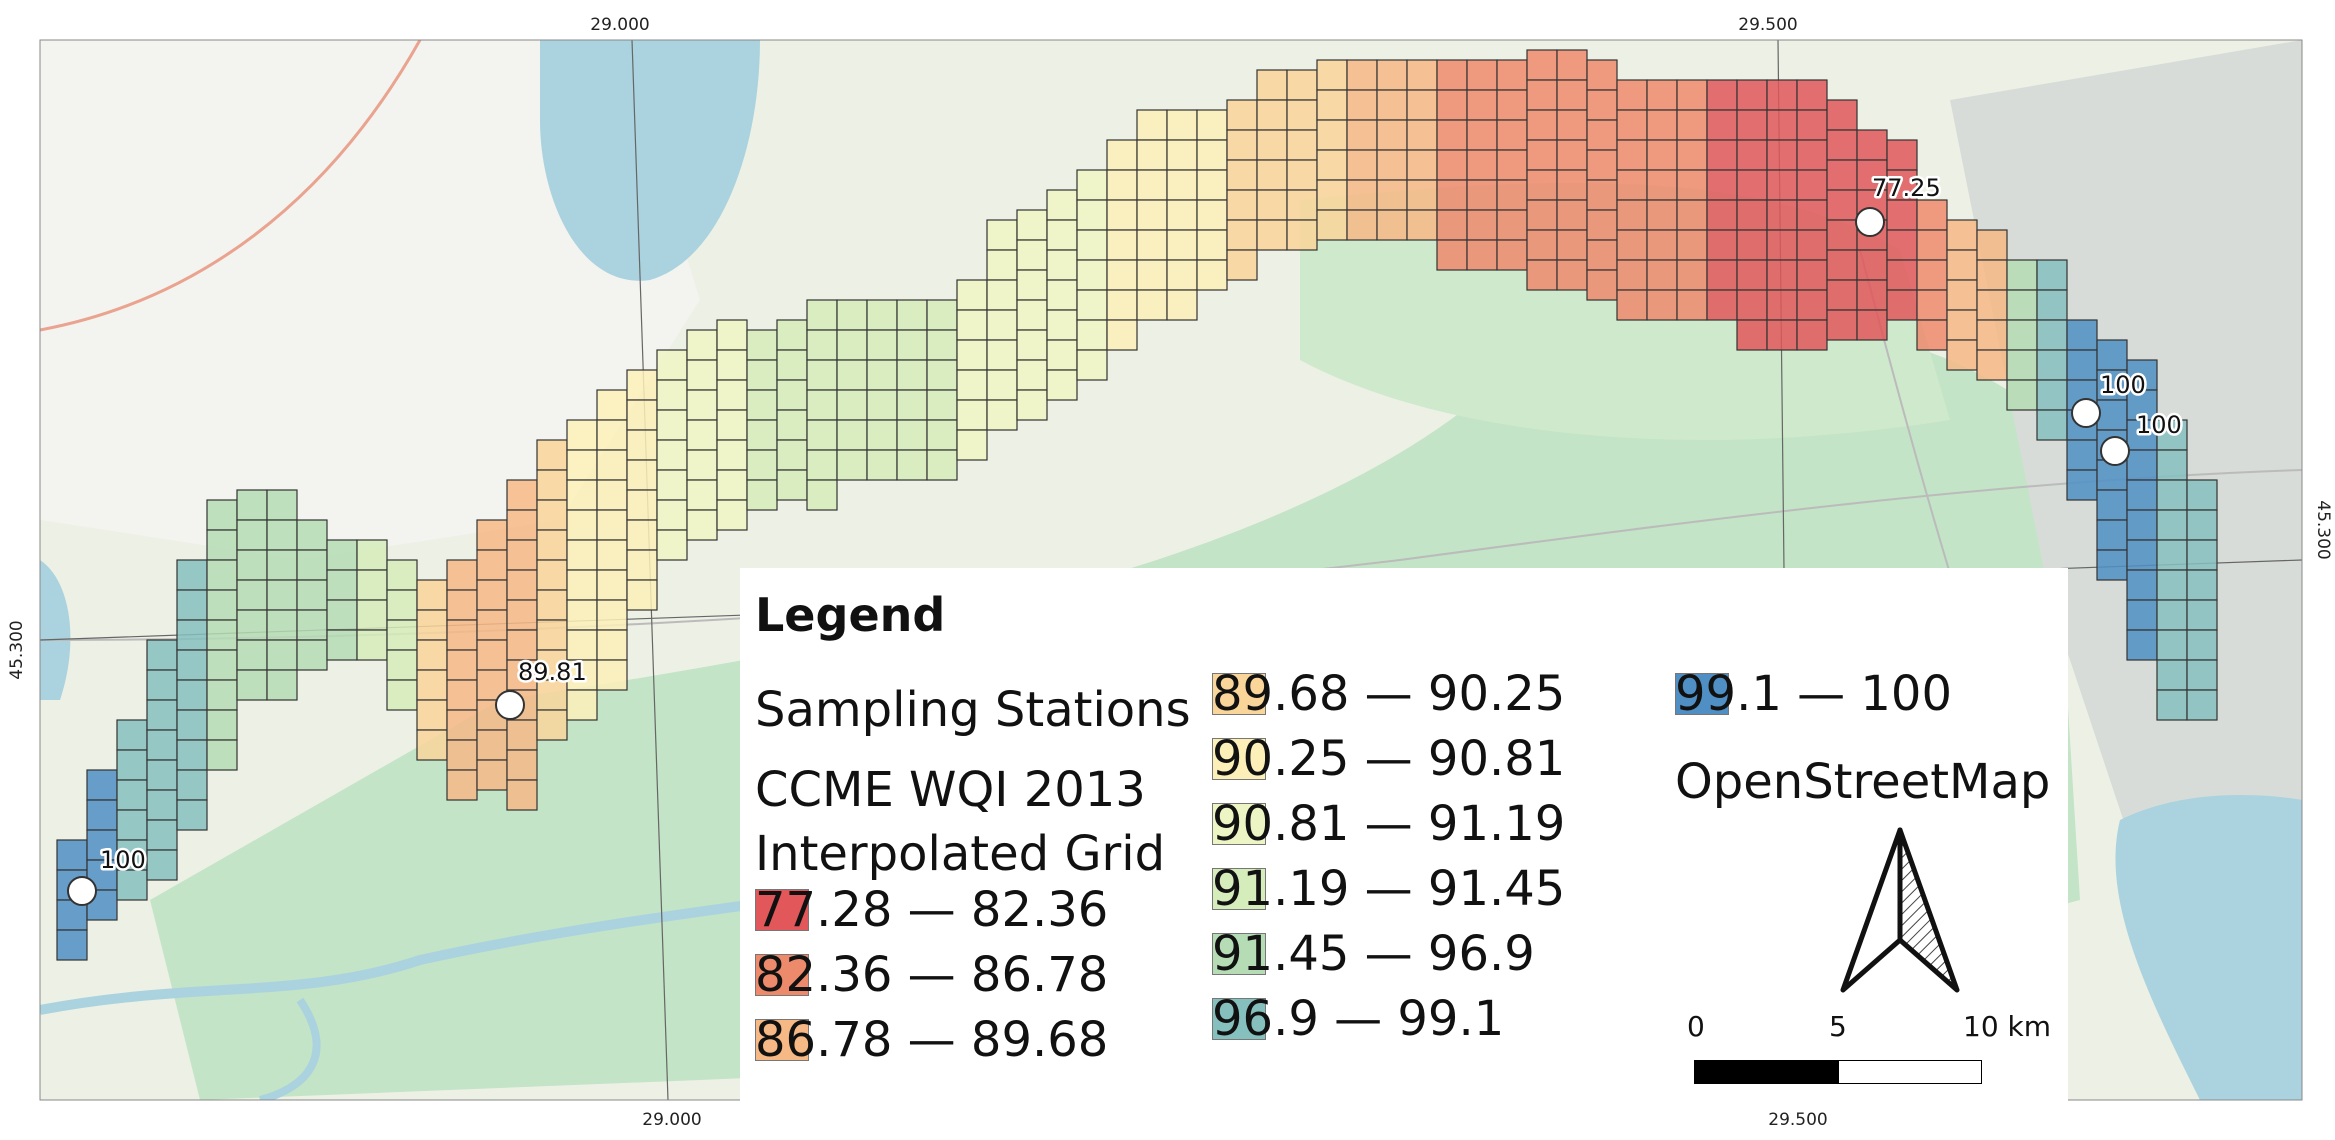  I want to click on station-label: 89.81, so click(552, 672).